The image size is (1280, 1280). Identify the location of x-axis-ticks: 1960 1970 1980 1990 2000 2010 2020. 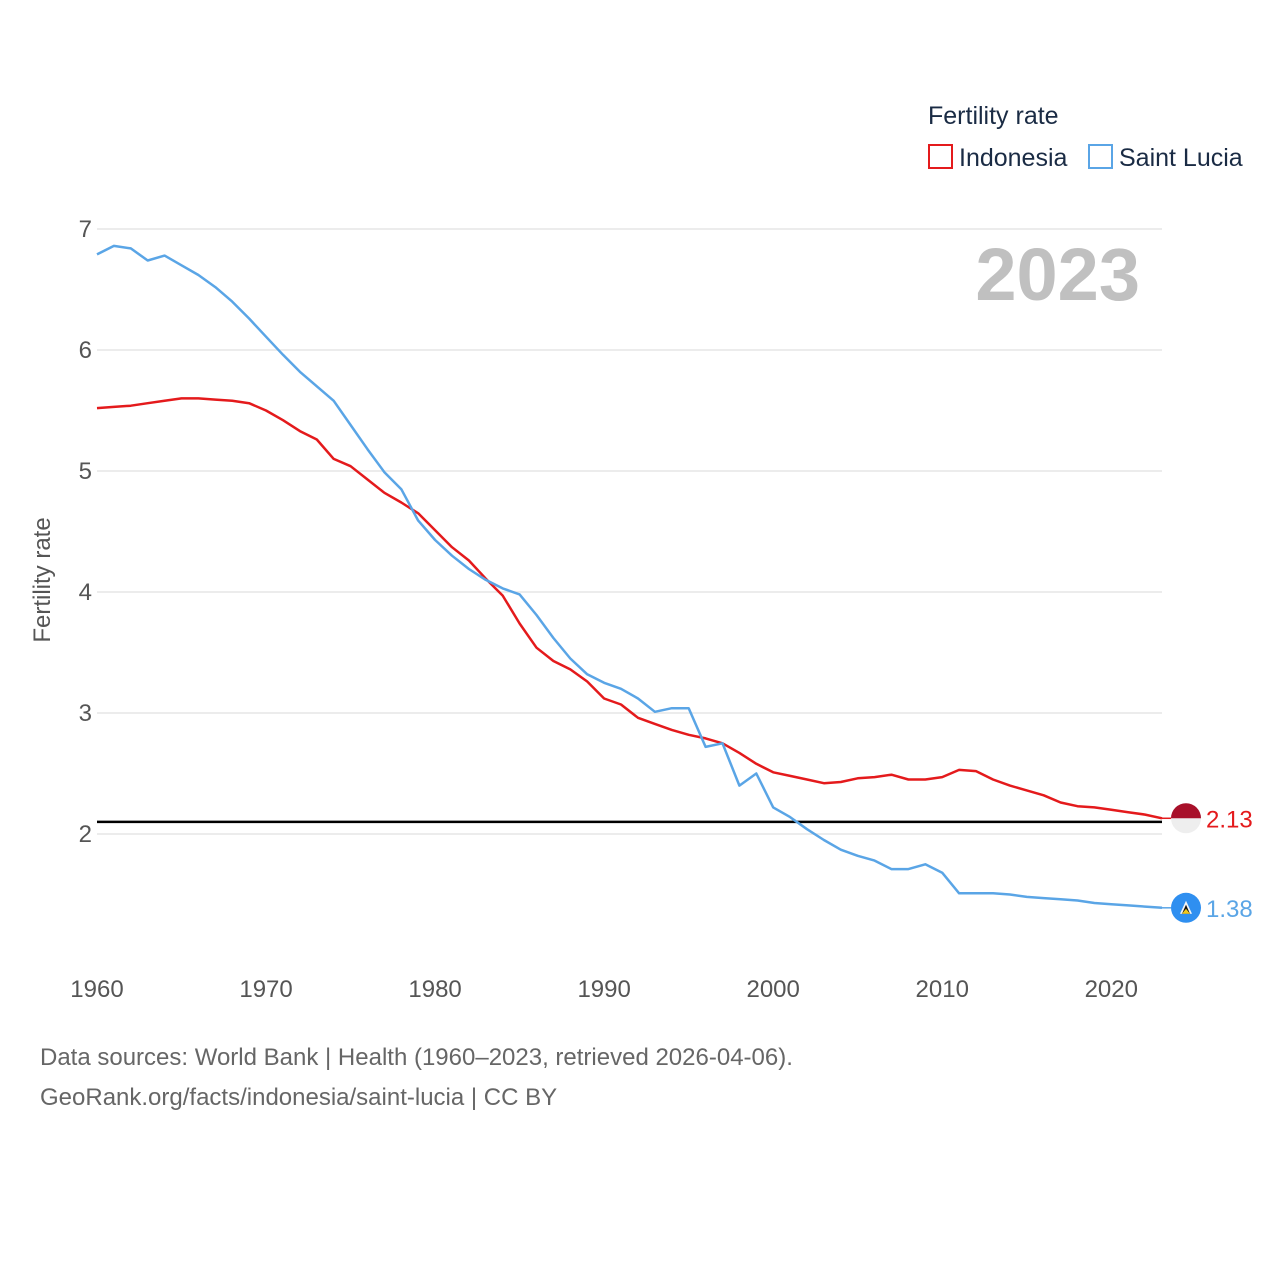
(604, 989).